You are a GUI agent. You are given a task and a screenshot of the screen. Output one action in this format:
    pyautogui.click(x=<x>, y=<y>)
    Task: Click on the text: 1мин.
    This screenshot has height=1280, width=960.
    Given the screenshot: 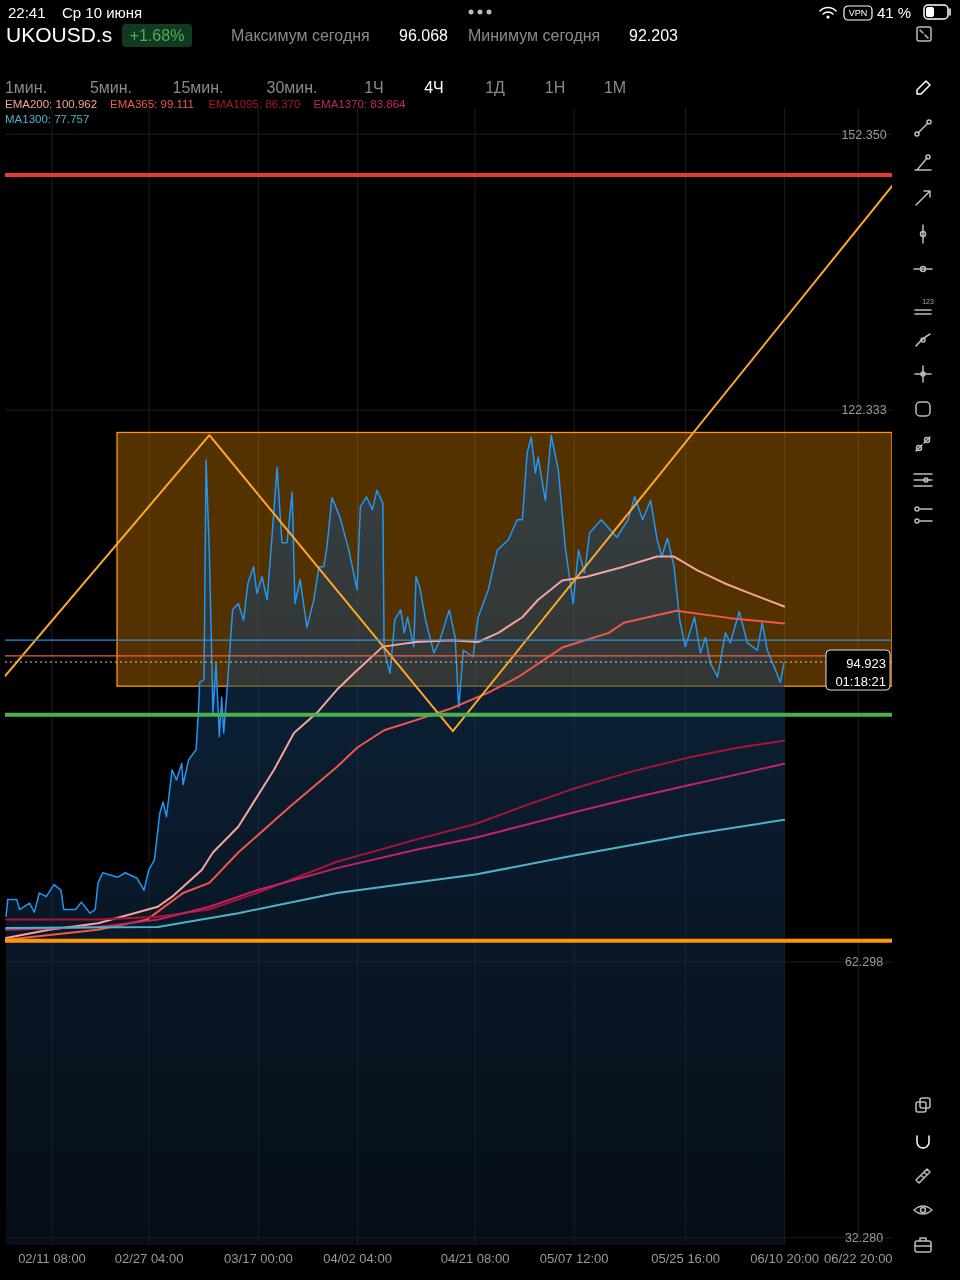 What is the action you would take?
    pyautogui.click(x=26, y=87)
    